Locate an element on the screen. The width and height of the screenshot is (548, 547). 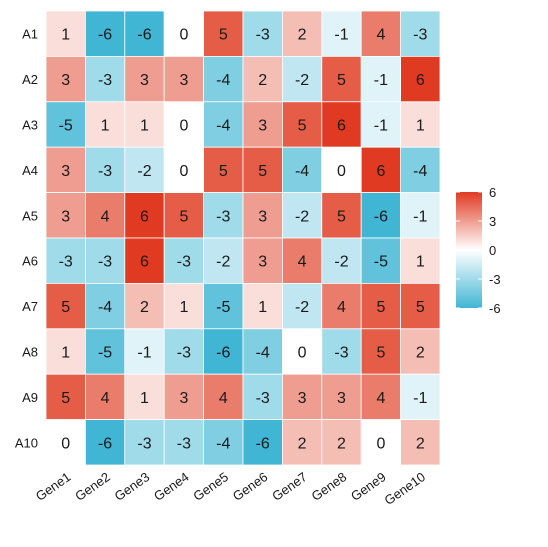
row-labels: A1 A2 A3 A4 A5 A6 A7 A8 A9 A10 is located at coordinates (26, 239).